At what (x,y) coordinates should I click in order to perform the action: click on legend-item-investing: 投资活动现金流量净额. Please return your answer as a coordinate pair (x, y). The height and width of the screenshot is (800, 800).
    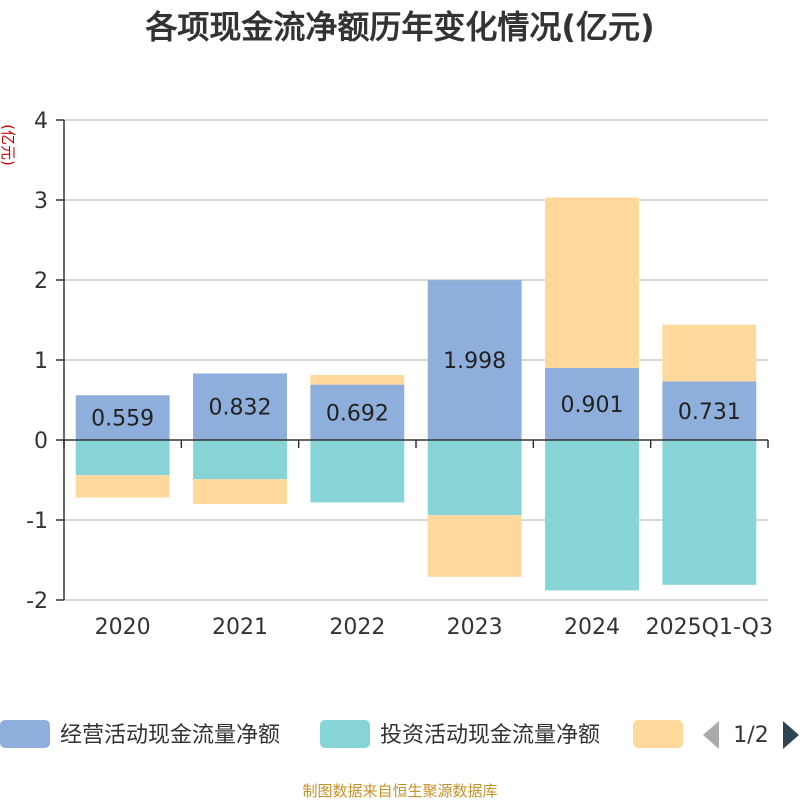
    Looking at the image, I should click on (460, 734).